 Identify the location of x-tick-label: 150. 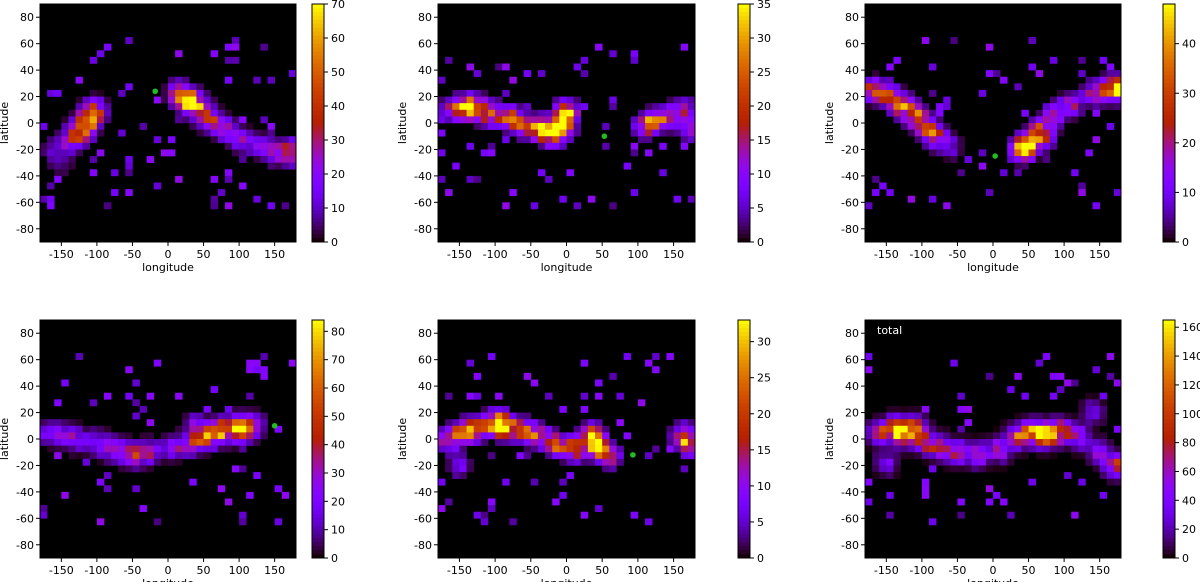
(1099, 570).